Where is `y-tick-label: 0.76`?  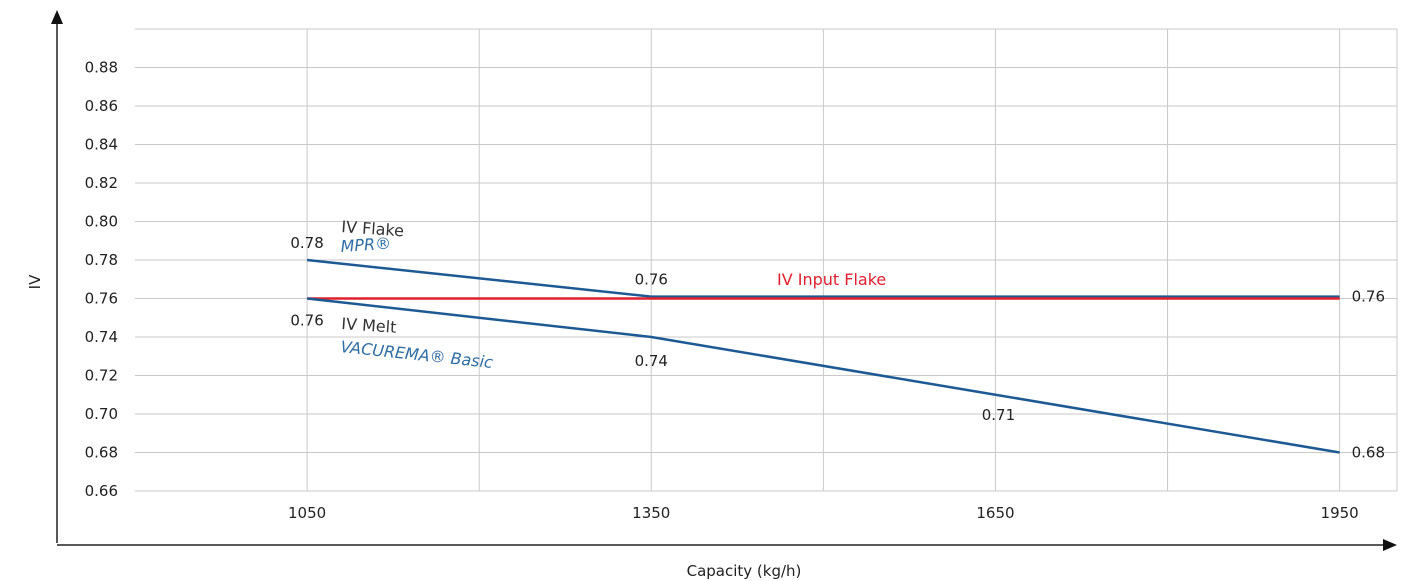
y-tick-label: 0.76 is located at coordinates (101, 299).